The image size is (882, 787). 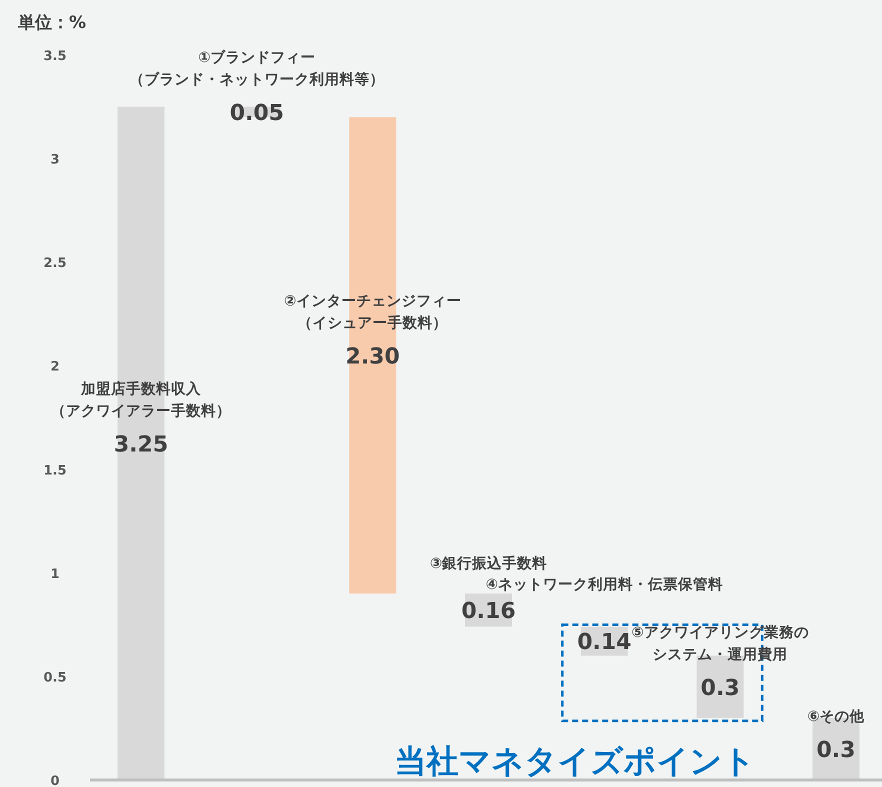 I want to click on y-tick-label: 2.5, so click(x=55, y=264).